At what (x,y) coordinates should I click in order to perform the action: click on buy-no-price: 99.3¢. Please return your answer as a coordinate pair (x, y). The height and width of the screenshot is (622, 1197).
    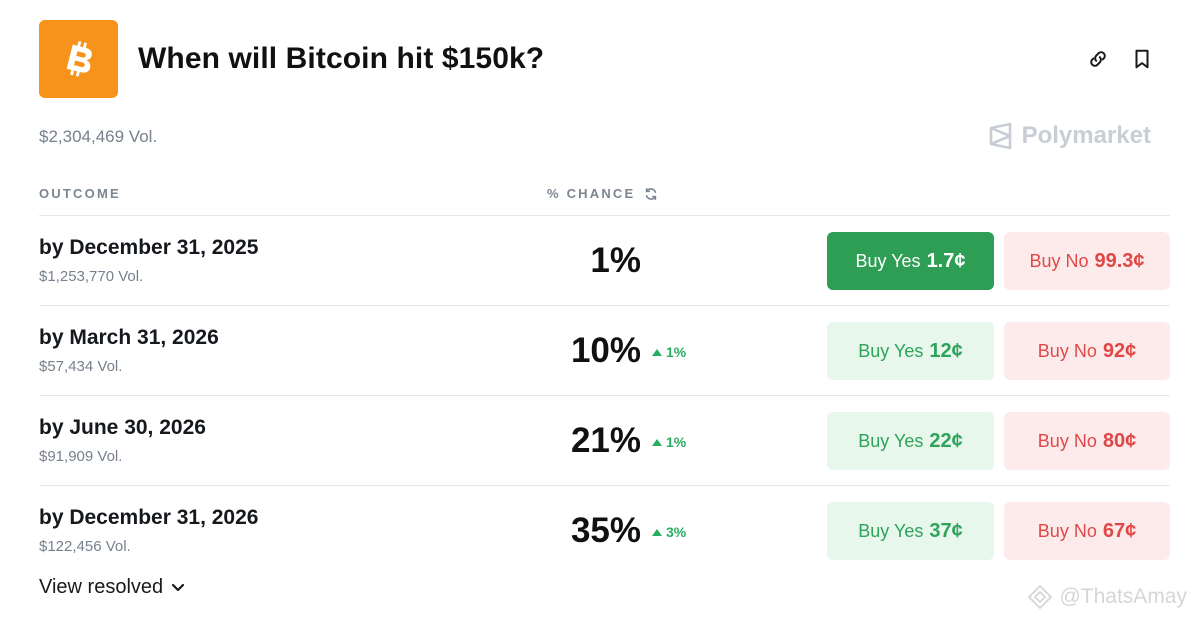
    Looking at the image, I should click on (1119, 260).